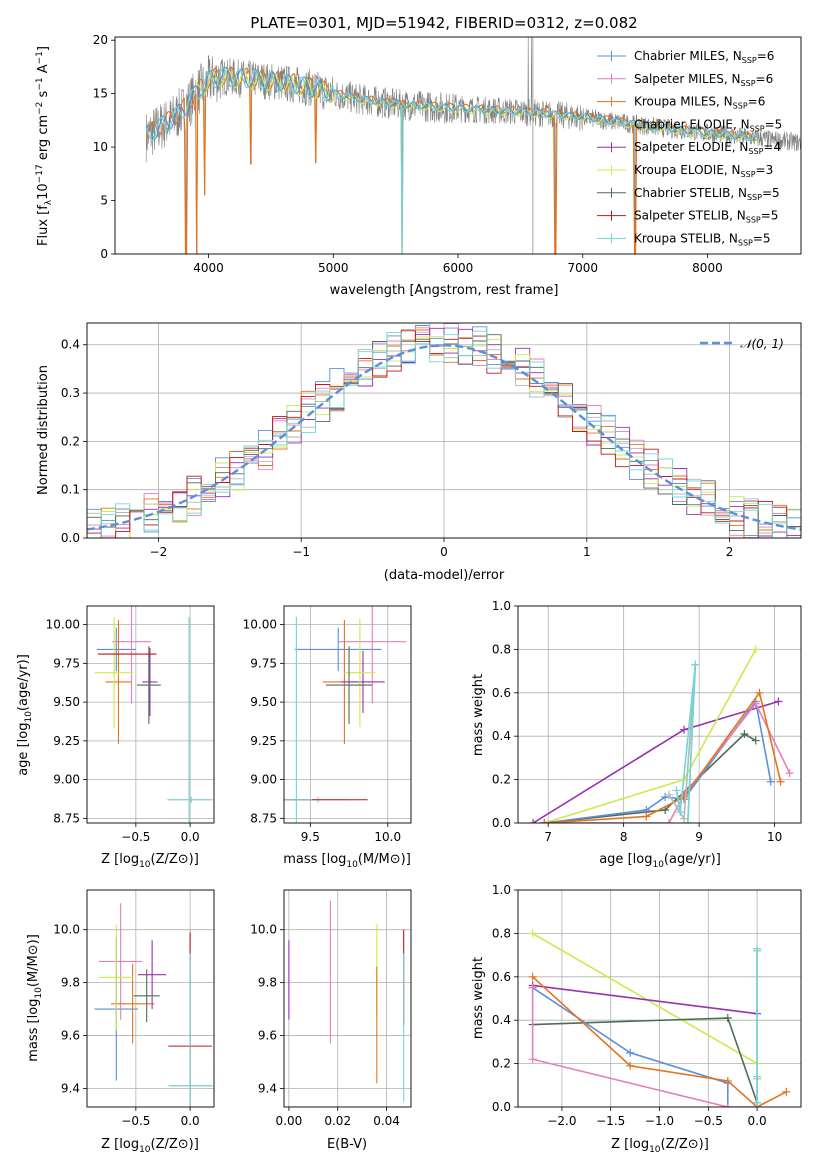 The height and width of the screenshot is (1170, 819). What do you see at coordinates (707, 268) in the screenshot?
I see `x-tick-label: 8000` at bounding box center [707, 268].